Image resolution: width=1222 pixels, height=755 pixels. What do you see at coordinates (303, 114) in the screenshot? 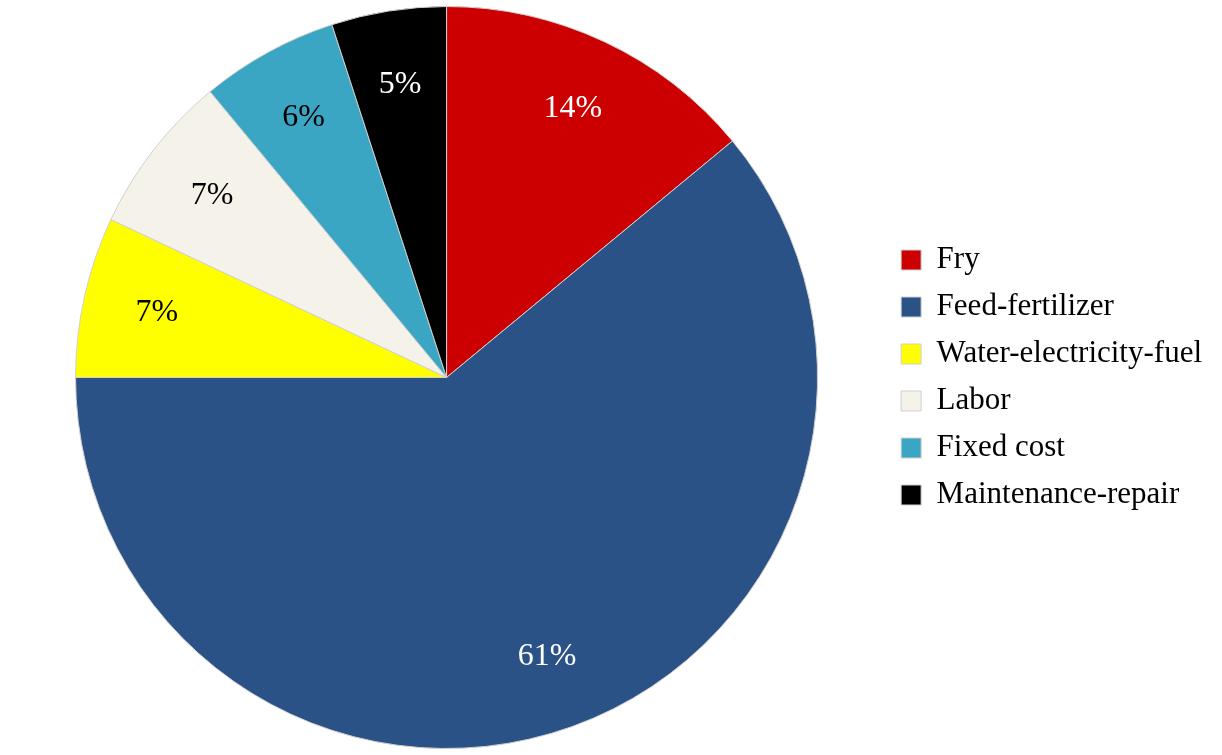
I see `data-label: 6%` at bounding box center [303, 114].